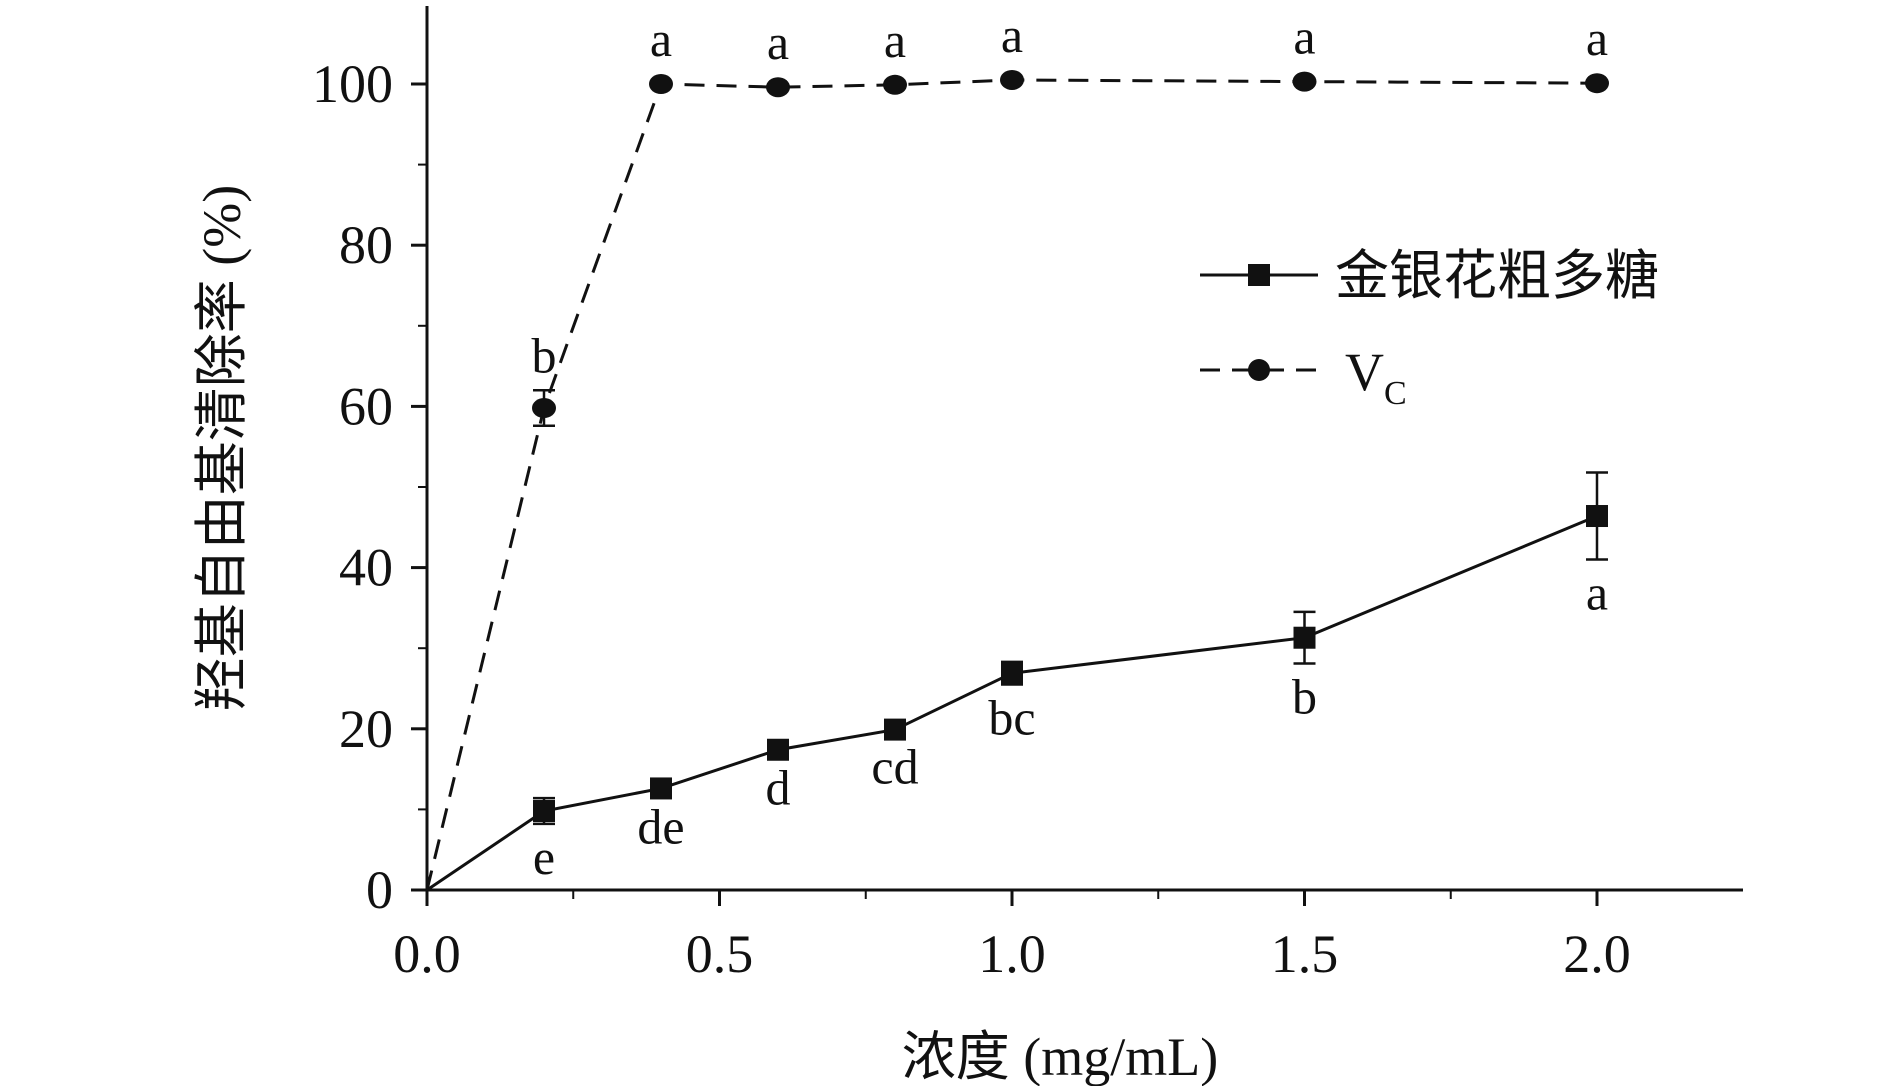 Image resolution: width=1890 pixels, height=1086 pixels. What do you see at coordinates (1012, 954) in the screenshot?
I see `x-tick-label: 1.0` at bounding box center [1012, 954].